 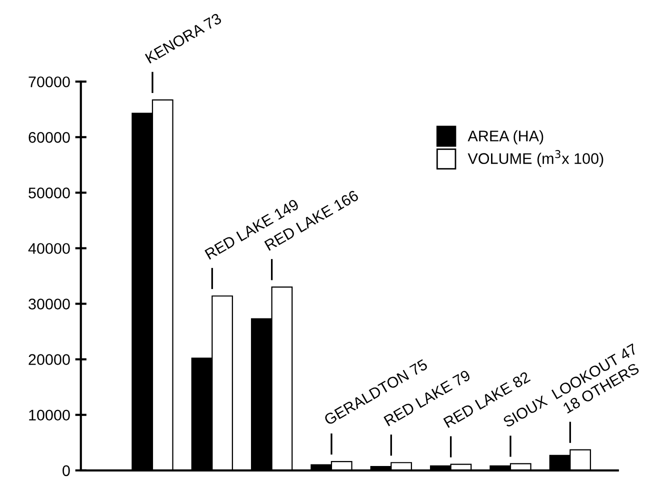 I want to click on y-tick-label: 30000, so click(x=49, y=304).